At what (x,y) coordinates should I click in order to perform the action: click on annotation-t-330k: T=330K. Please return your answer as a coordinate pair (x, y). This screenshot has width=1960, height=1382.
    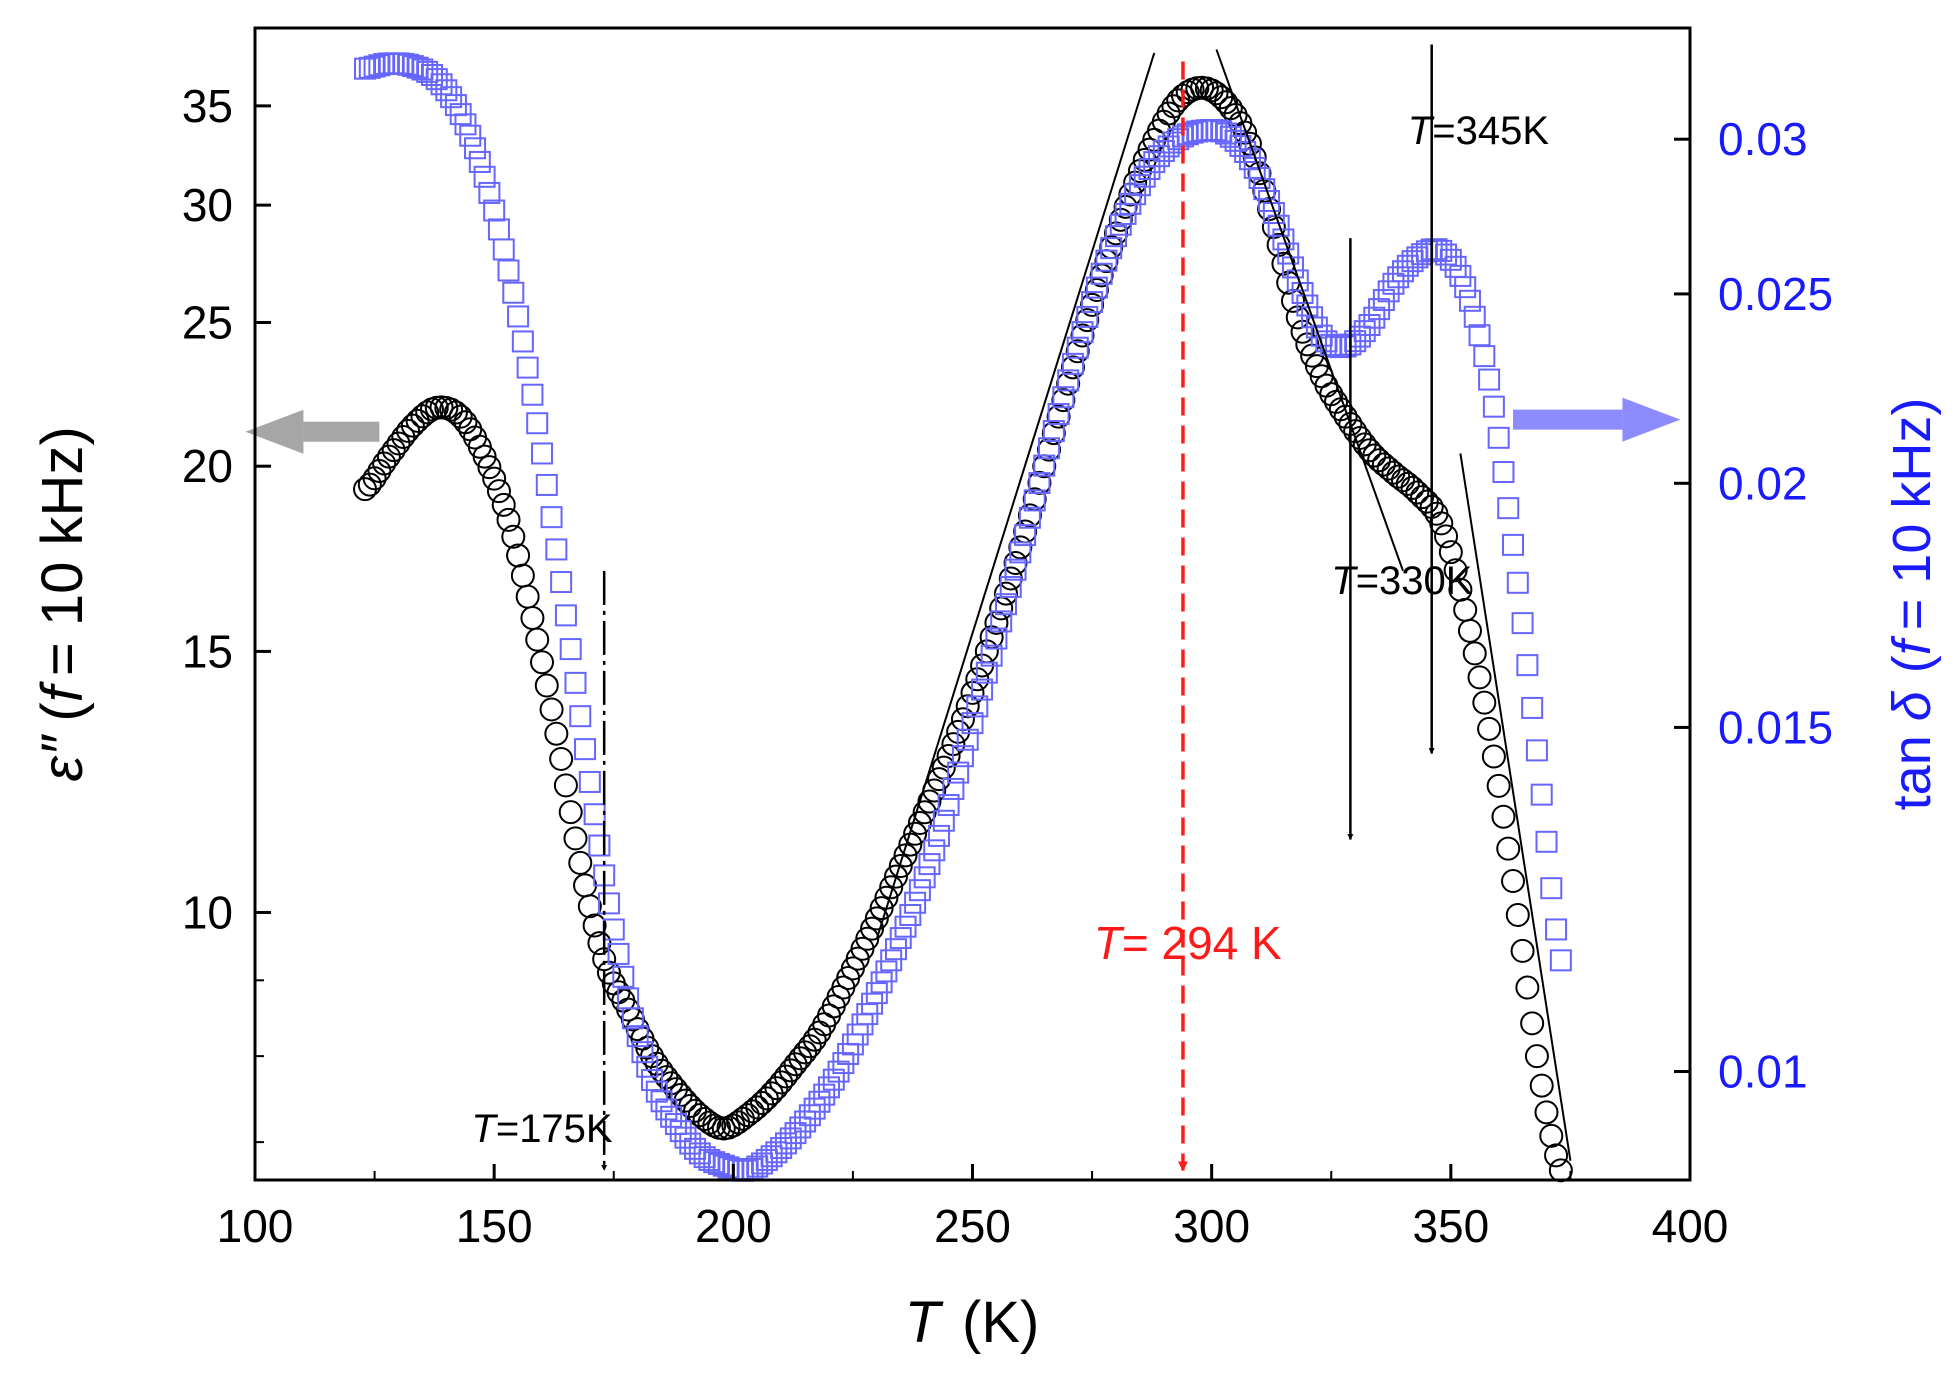
    Looking at the image, I should click on (1402, 581).